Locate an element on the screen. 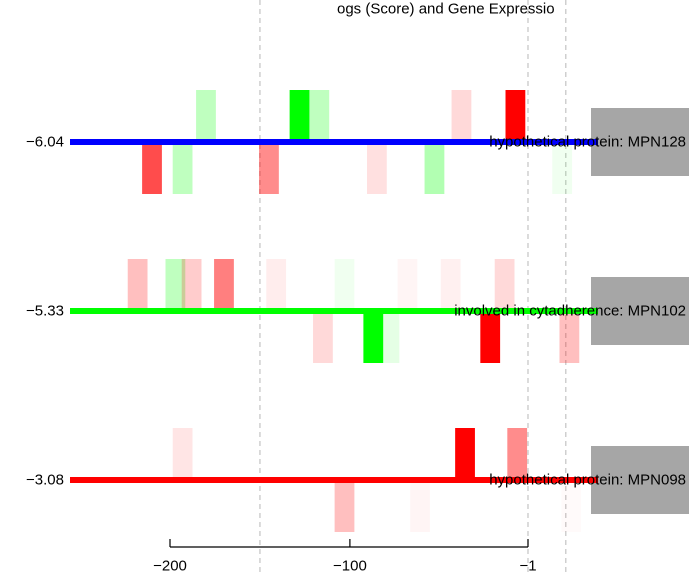  x-axis-tick-label: −1 is located at coordinates (527, 566).